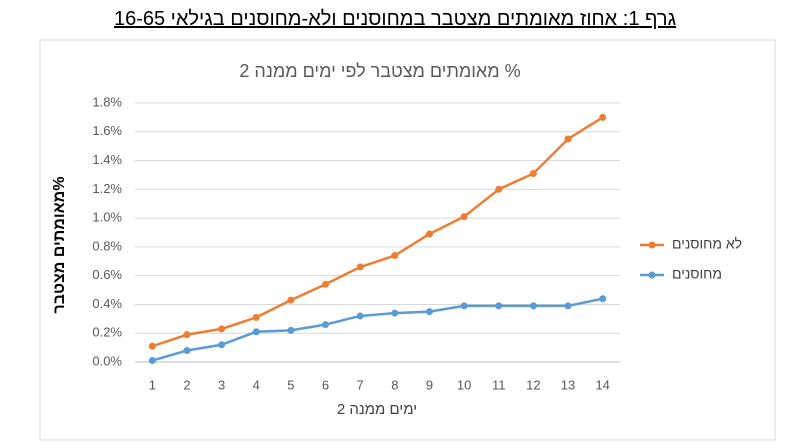  Describe the element at coordinates (394, 384) in the screenshot. I see `x-tick-label: 8` at that location.